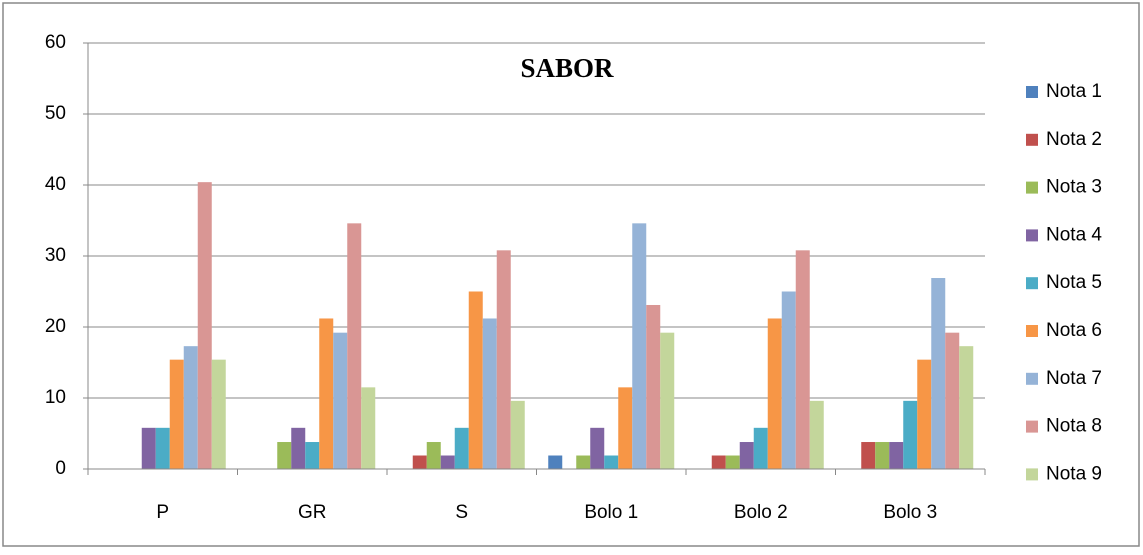  Describe the element at coordinates (55, 255) in the screenshot. I see `y-tick-label: 30` at that location.